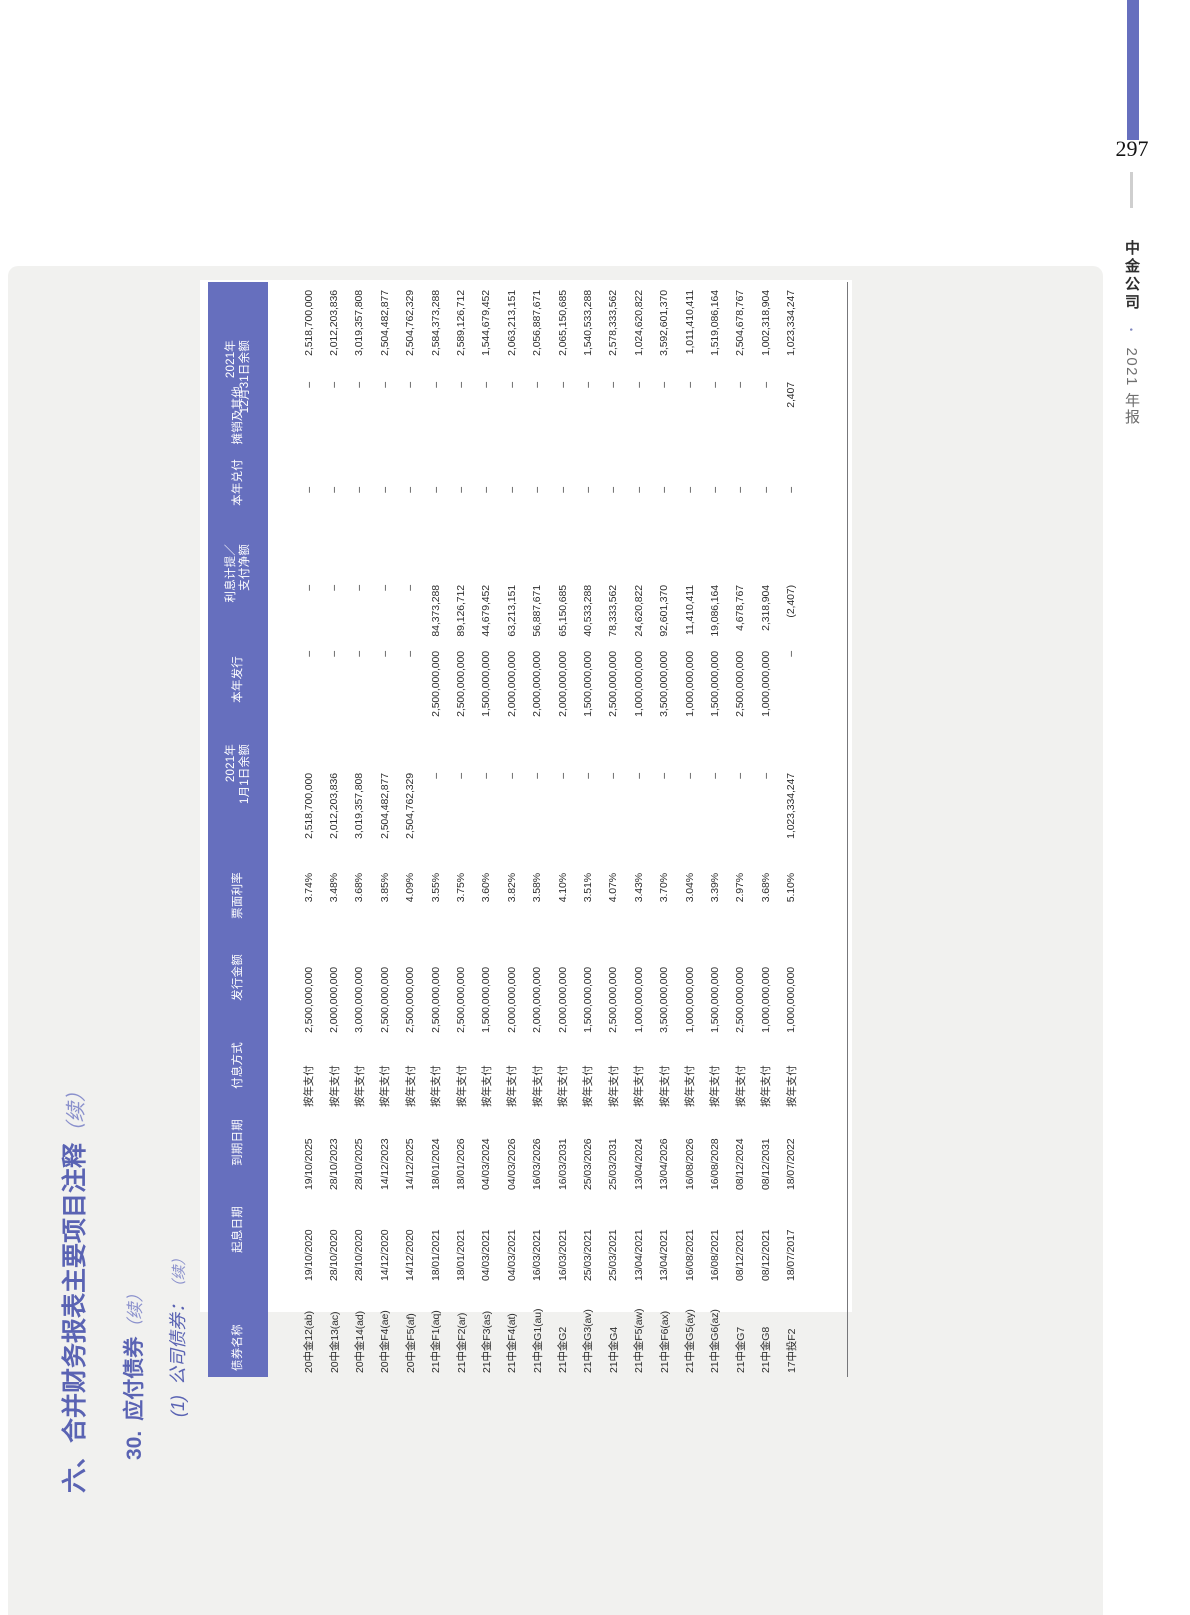 The width and height of the screenshot is (1190, 1615). I want to click on cell-bond-name: 21中金G6(az), so click(715, 1341).